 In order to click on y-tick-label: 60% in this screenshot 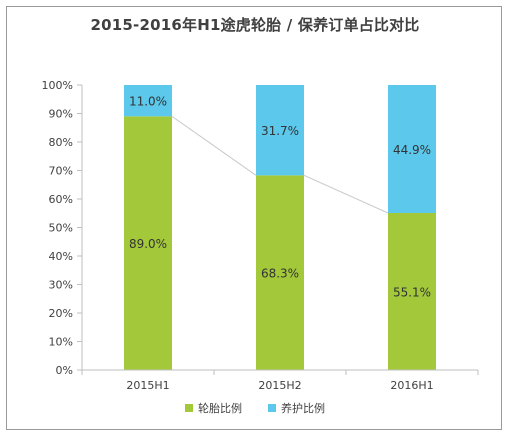, I will do `click(61, 199)`.